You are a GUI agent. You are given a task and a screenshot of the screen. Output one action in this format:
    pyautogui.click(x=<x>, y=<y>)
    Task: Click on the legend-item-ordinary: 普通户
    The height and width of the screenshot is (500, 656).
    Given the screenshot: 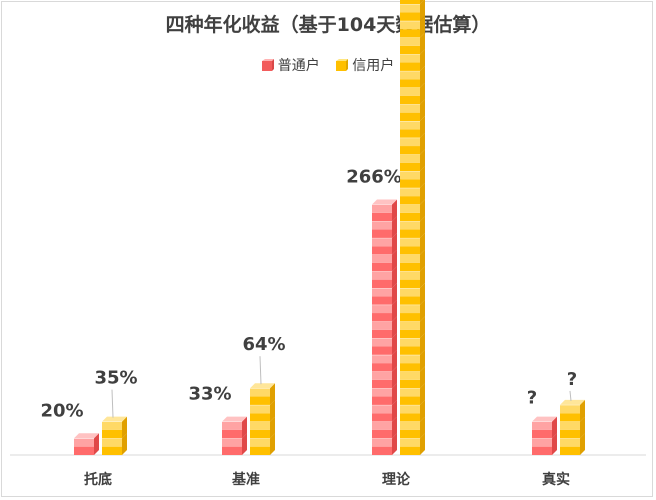 What is the action you would take?
    pyautogui.click(x=290, y=65)
    